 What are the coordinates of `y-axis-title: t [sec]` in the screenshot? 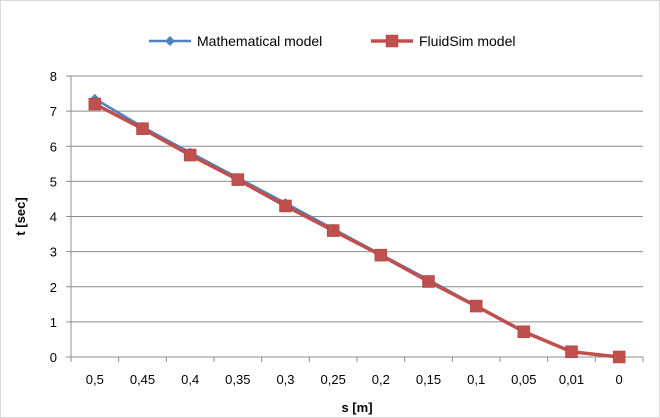 It's located at (20, 216).